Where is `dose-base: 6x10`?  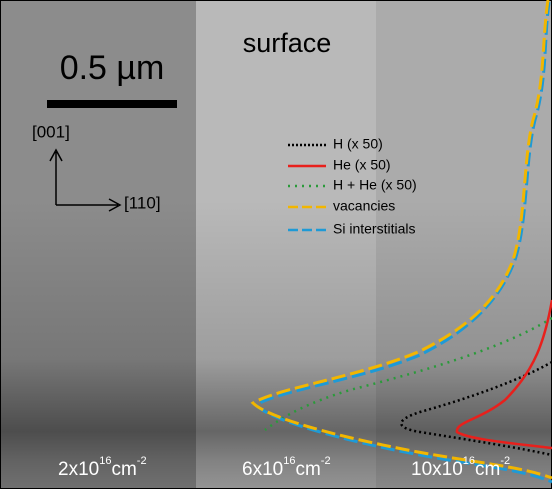 dose-base: 6x10 is located at coordinates (262, 469).